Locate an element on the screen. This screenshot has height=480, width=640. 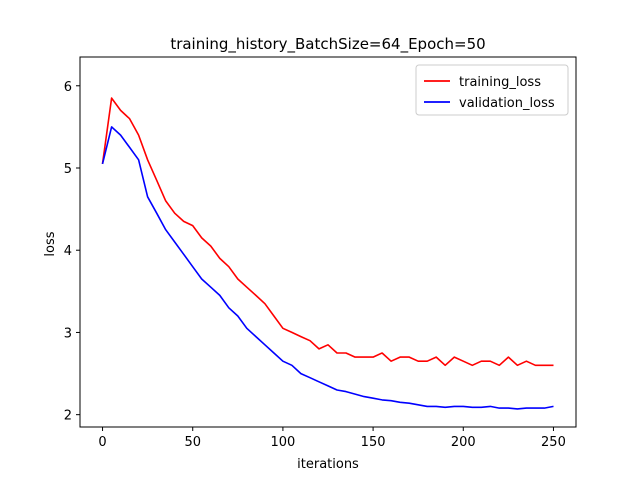
legend-label-training-loss: training_loss is located at coordinates (500, 82).